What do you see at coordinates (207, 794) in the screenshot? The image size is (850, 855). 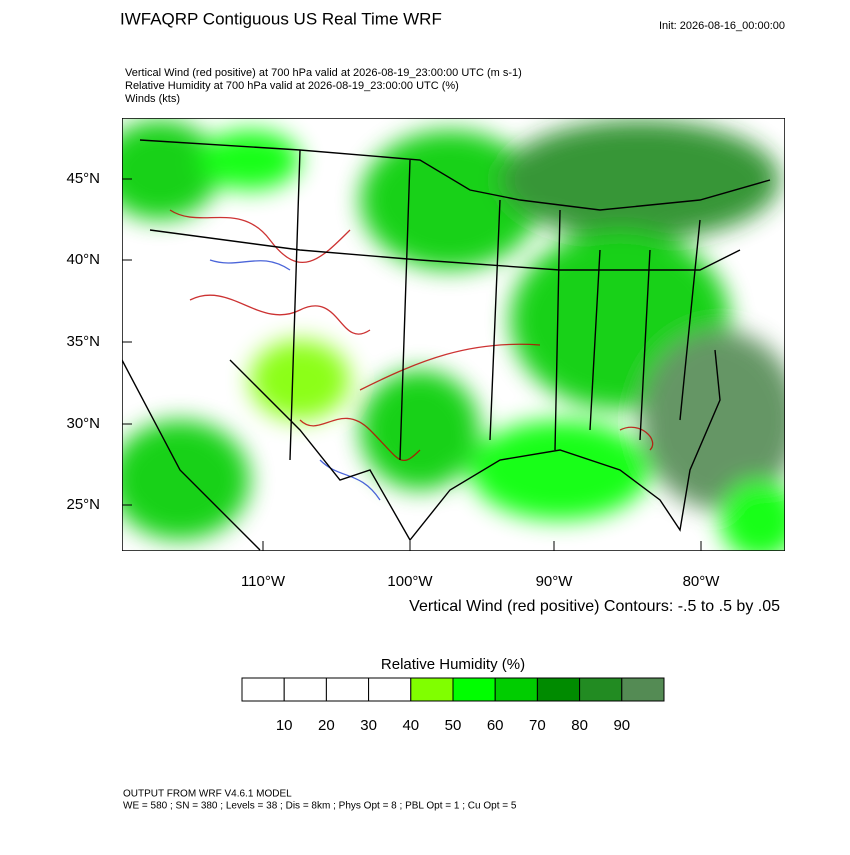 I see `footer-line: OUTPUT FROM WRF V4.6.1 MODEL` at bounding box center [207, 794].